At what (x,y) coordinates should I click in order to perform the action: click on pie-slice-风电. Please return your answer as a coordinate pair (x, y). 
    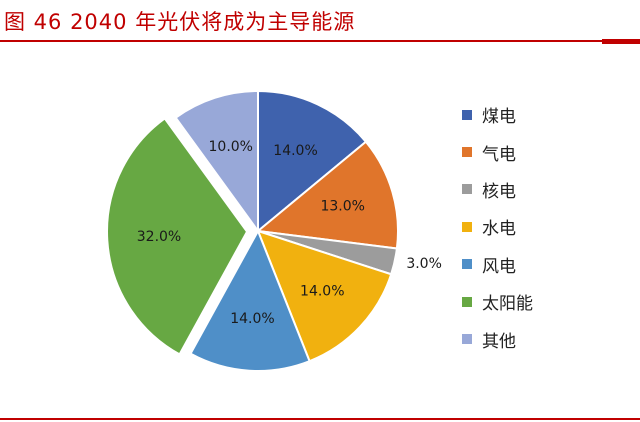
    Looking at the image, I should click on (250, 300).